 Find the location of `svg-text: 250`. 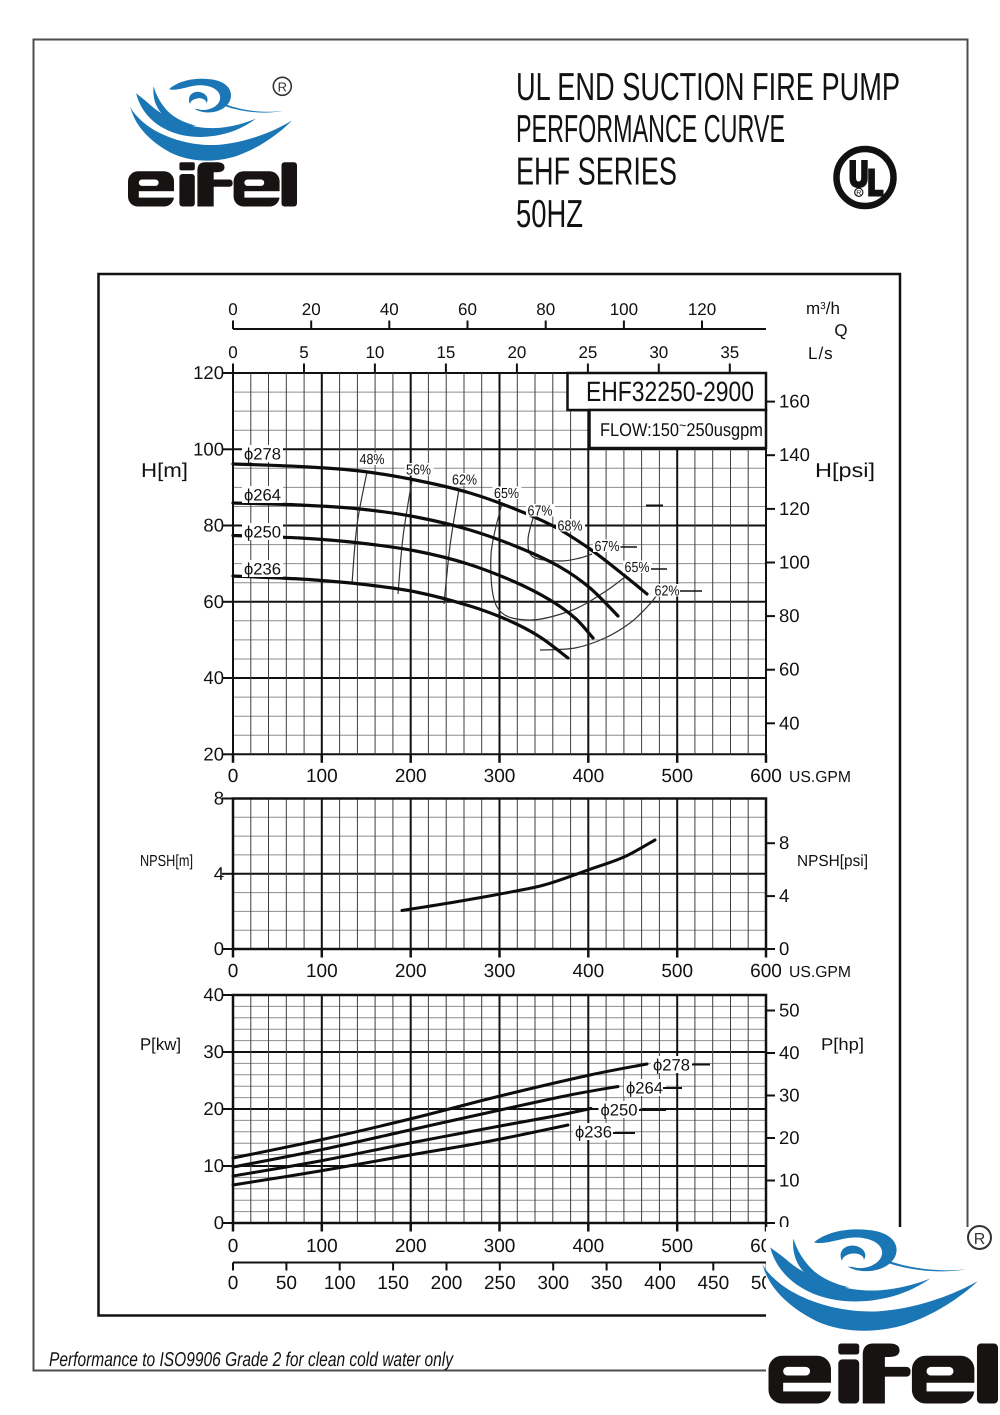

svg-text: 250 is located at coordinates (500, 1283).